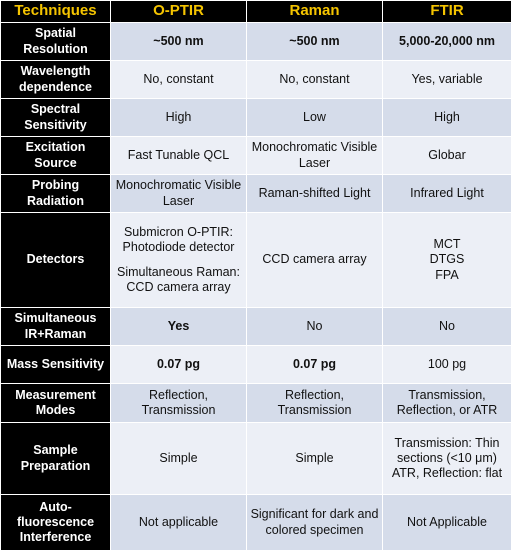 Image resolution: width=511 pixels, height=551 pixels. Describe the element at coordinates (179, 327) in the screenshot. I see `cell-optir-simultaneous: Yes` at that location.